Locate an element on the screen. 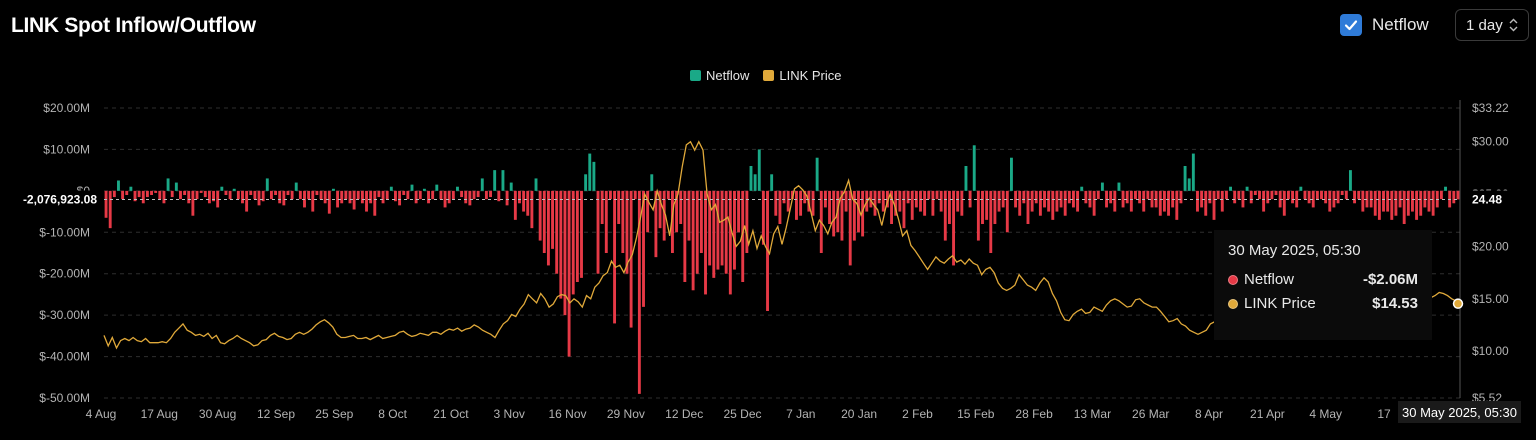 The height and width of the screenshot is (440, 1536). x-tick-label: 13 Mar is located at coordinates (1092, 414).